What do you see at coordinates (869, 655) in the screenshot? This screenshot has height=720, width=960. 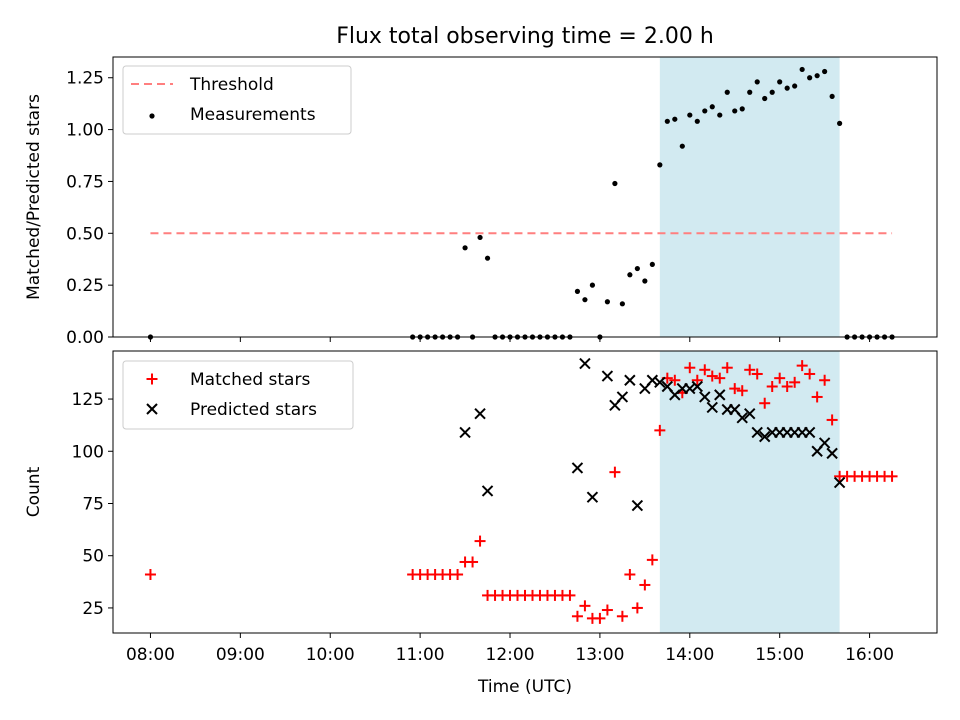 I see `x-tick-label: 16:00` at bounding box center [869, 655].